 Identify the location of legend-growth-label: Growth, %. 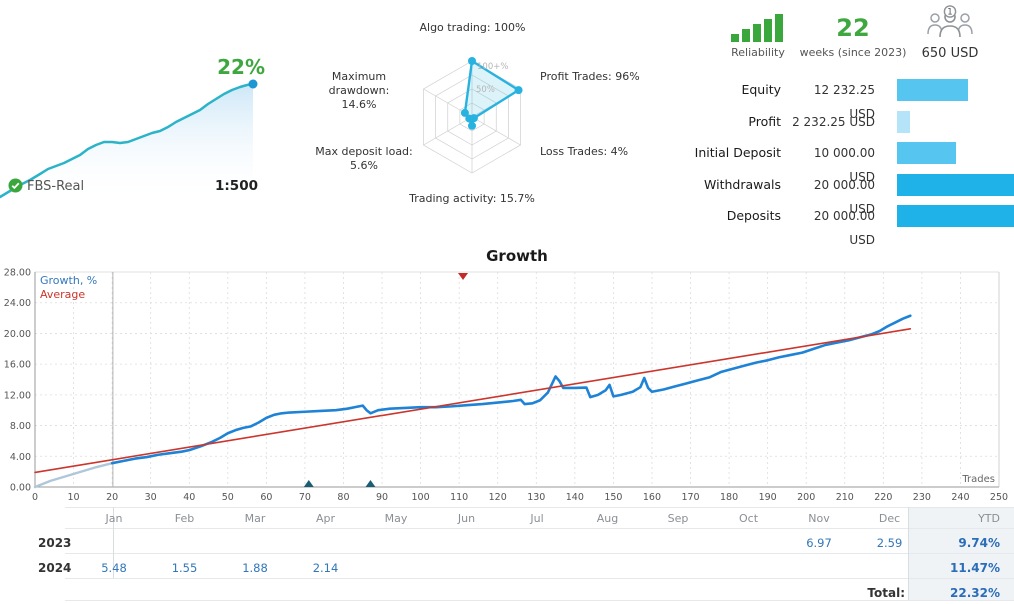
(68, 280).